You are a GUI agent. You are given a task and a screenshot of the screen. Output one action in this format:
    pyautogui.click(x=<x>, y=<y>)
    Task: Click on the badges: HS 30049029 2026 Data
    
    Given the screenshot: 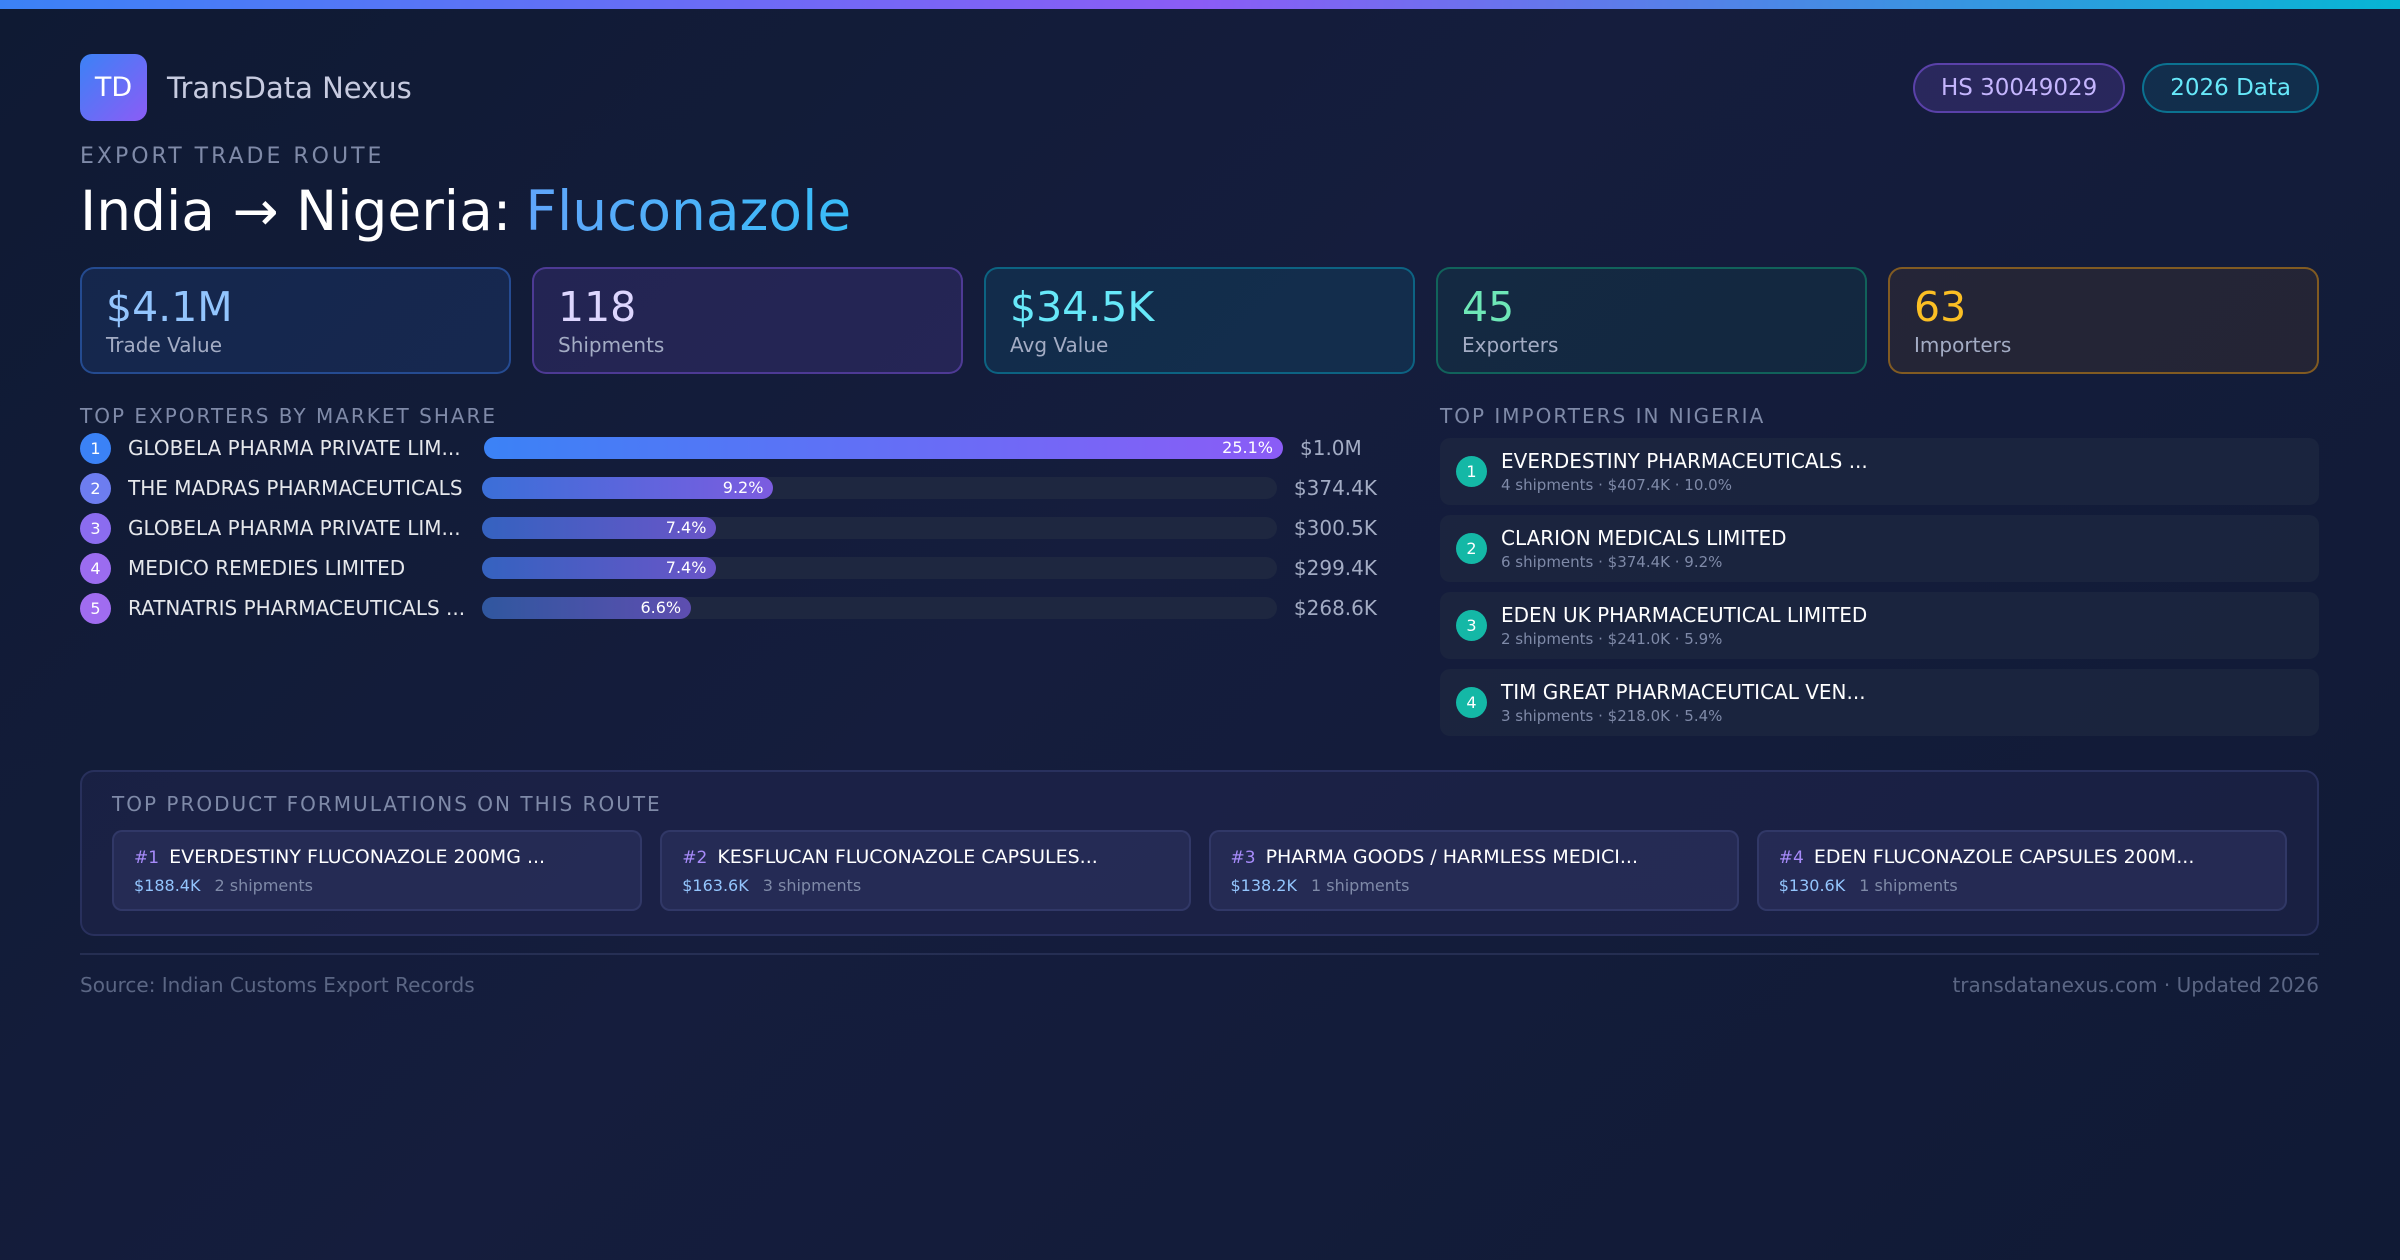 What is the action you would take?
    pyautogui.click(x=2115, y=88)
    